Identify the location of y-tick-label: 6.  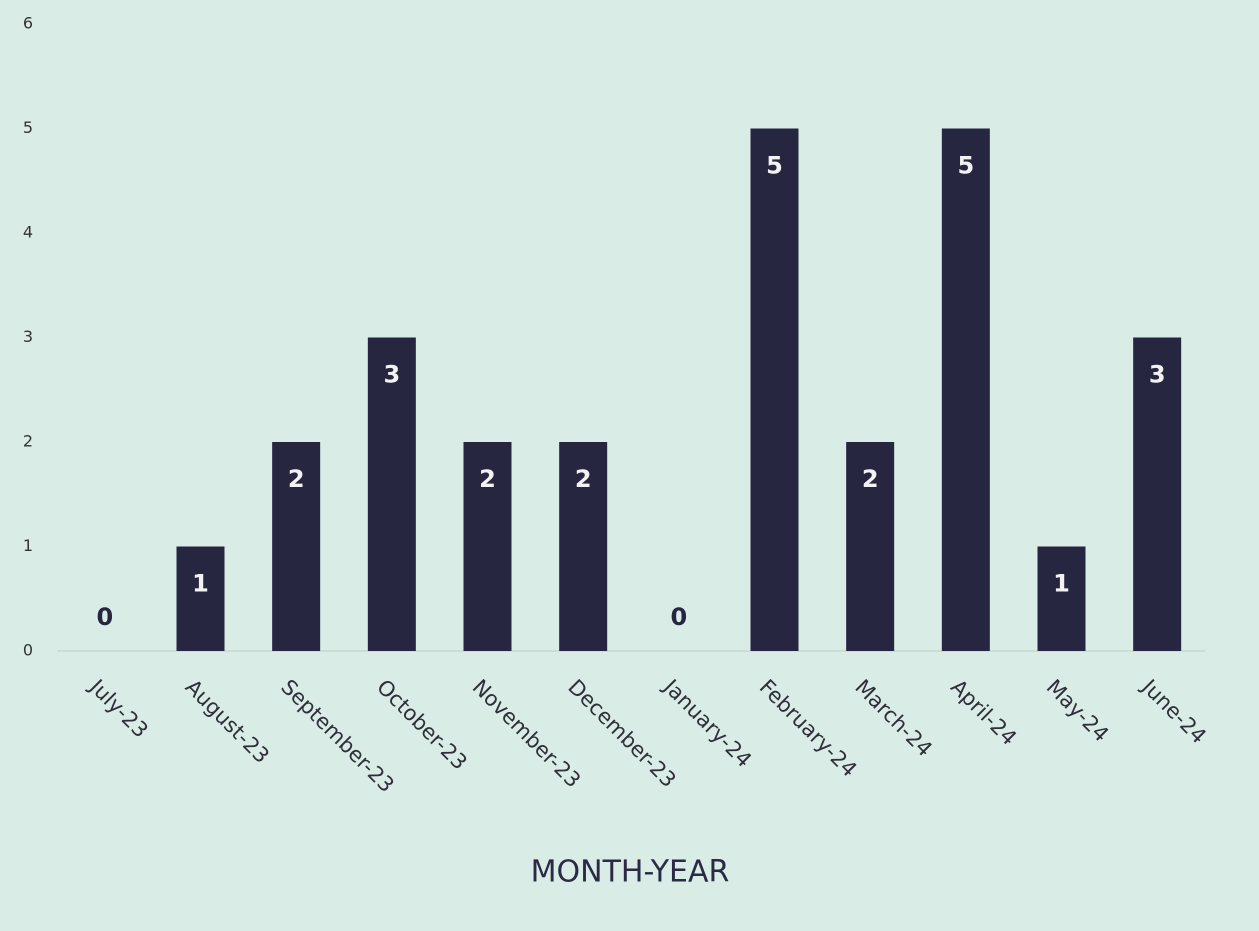
(28, 23).